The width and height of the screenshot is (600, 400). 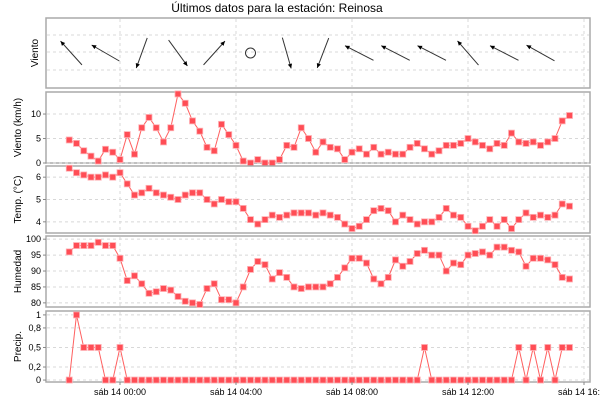 What do you see at coordinates (38, 222) in the screenshot?
I see `y-tick-label: 4` at bounding box center [38, 222].